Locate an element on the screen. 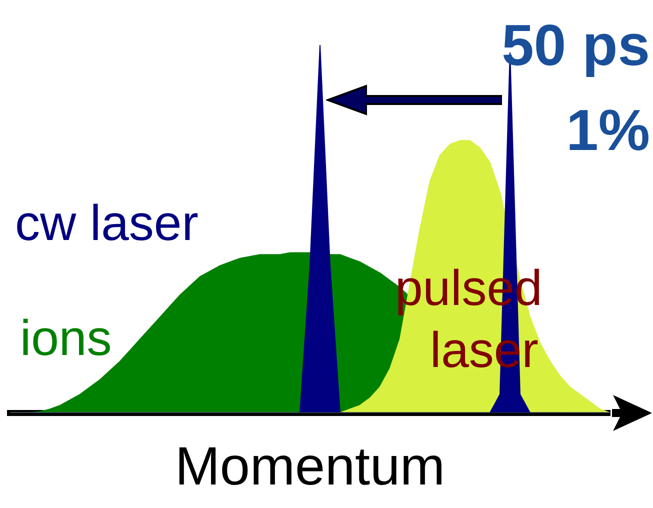  text: cw laser is located at coordinates (106, 223).